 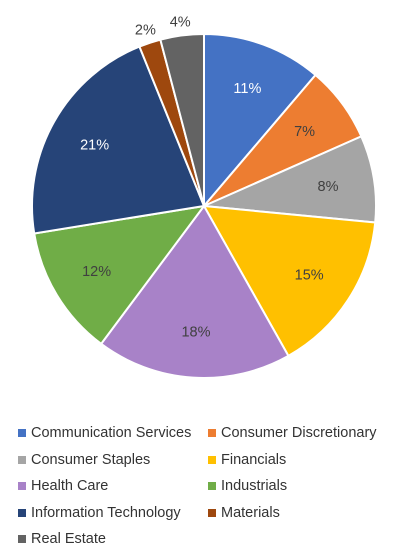 I want to click on legend-item-real-estate: Real Estate, so click(x=113, y=539).